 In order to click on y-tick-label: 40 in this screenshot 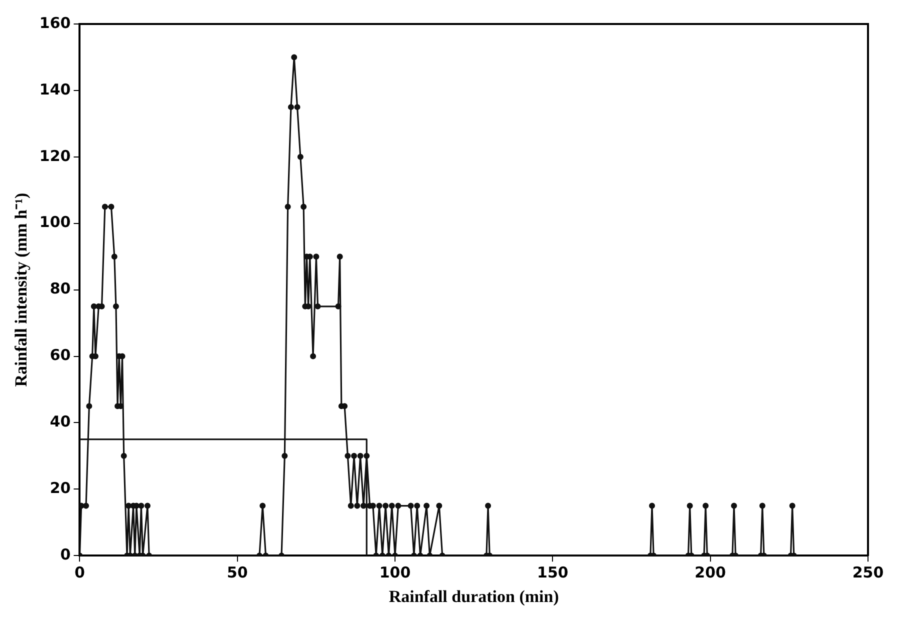, I will do `click(60, 421)`.